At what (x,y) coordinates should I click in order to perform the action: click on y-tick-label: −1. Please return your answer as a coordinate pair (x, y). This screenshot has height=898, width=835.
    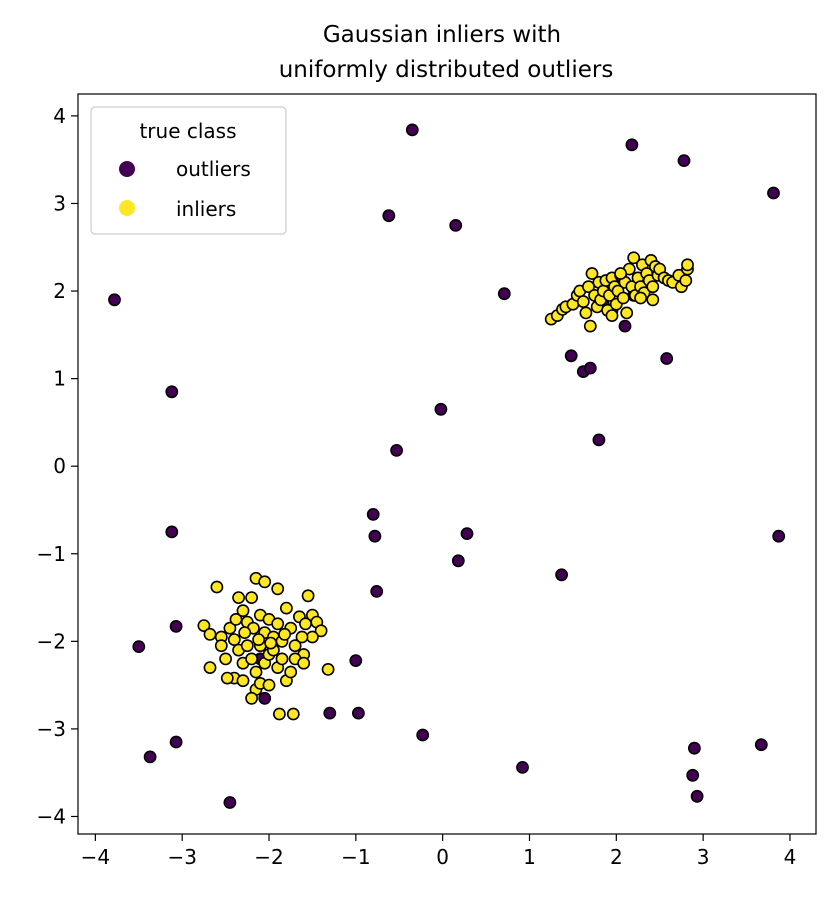
    Looking at the image, I should click on (51, 554).